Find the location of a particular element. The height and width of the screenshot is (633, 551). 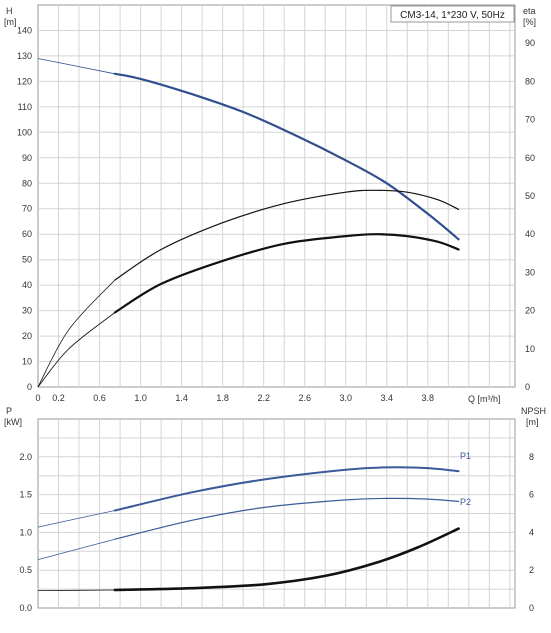

p1-curve-line-extrapolated is located at coordinates (76, 519).